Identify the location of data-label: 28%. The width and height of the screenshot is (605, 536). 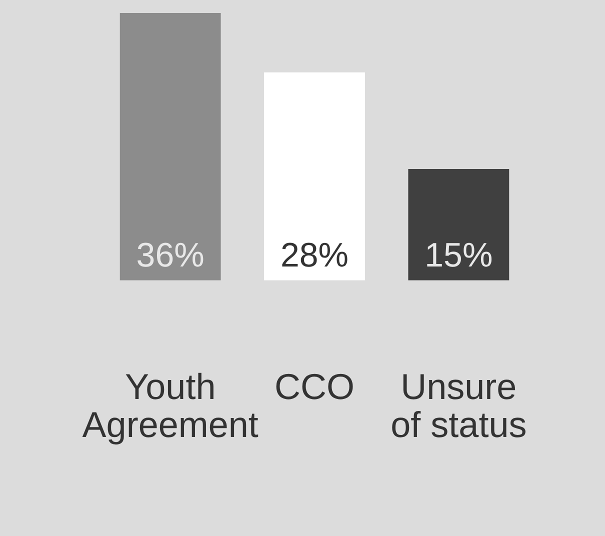
(314, 255).